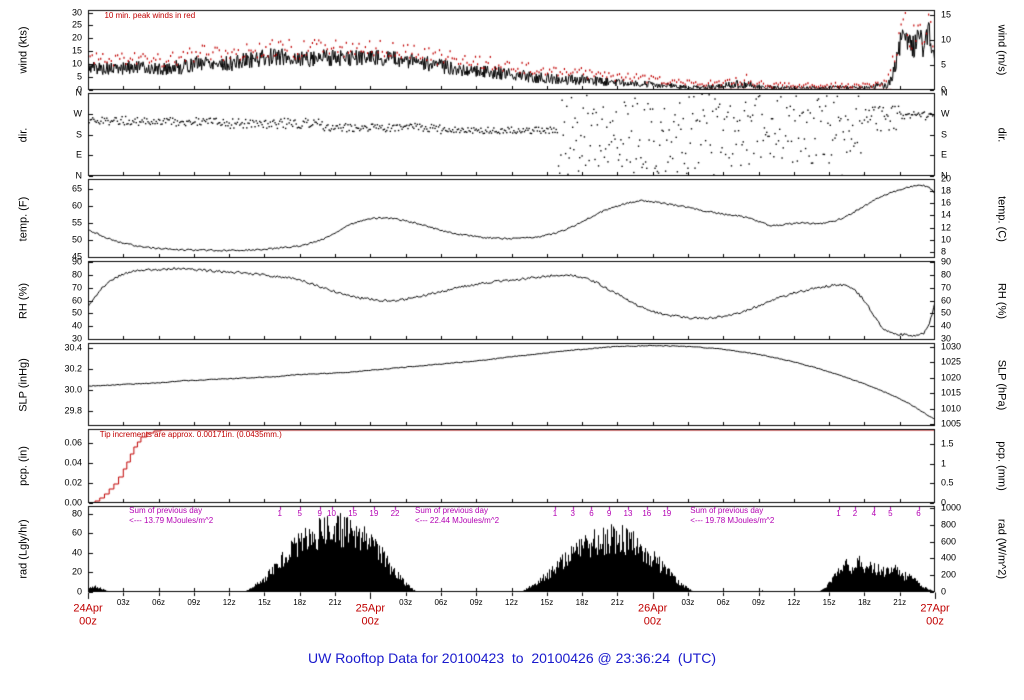 Image resolution: width=1024 pixels, height=700 pixels. I want to click on x-tick-label: 15z, so click(547, 602).